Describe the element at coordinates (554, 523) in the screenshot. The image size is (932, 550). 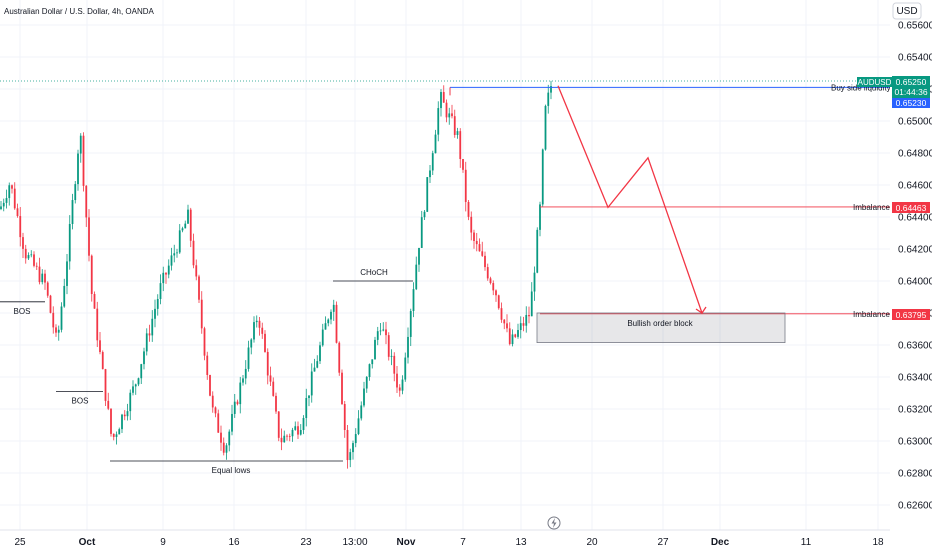
I see `lightning-icon` at that location.